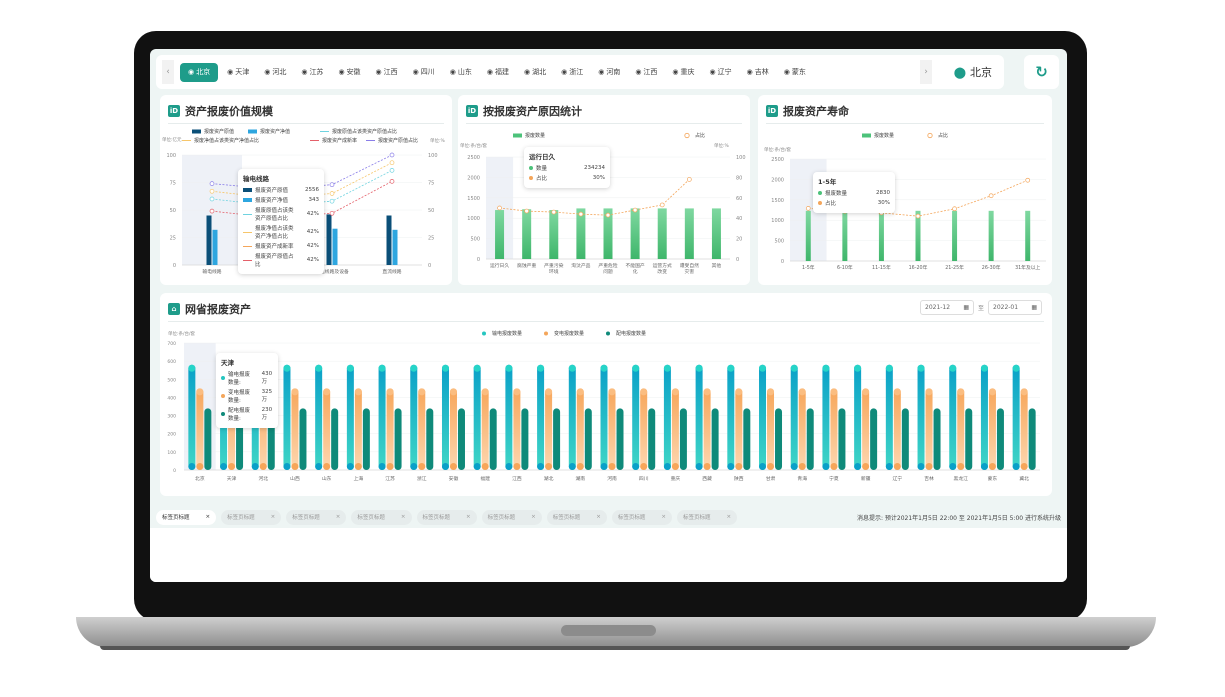 Image resolution: width=1225 pixels, height=697 pixels. Describe the element at coordinates (722, 145) in the screenshot. I see `unit-right: 单位:%` at that location.